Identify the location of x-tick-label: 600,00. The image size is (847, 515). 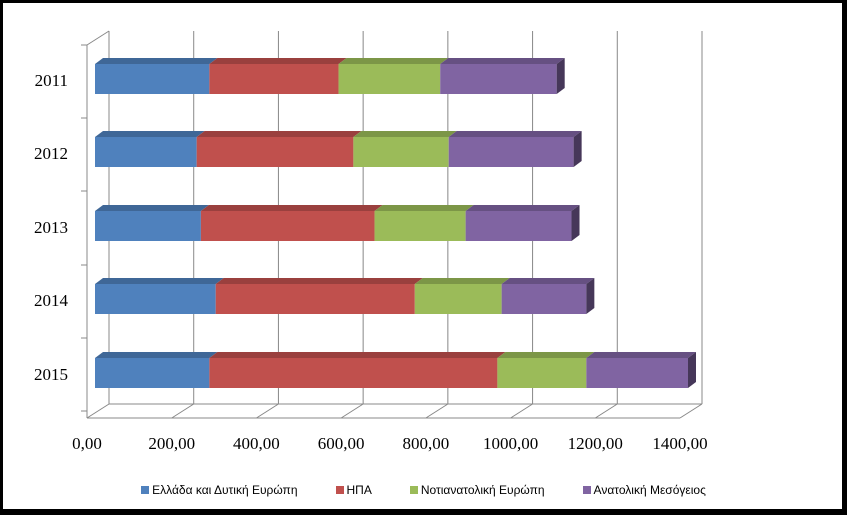
(341, 443).